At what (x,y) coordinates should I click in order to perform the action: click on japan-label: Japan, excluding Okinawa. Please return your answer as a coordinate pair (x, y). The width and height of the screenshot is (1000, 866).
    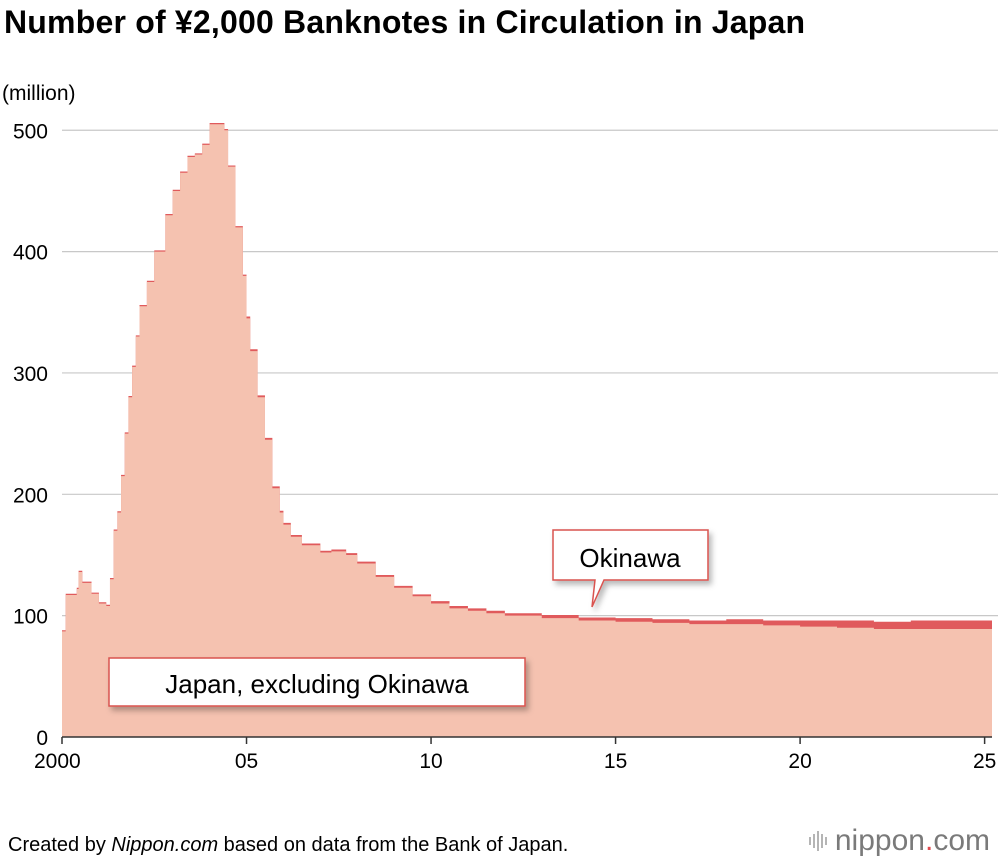
    Looking at the image, I should click on (317, 684).